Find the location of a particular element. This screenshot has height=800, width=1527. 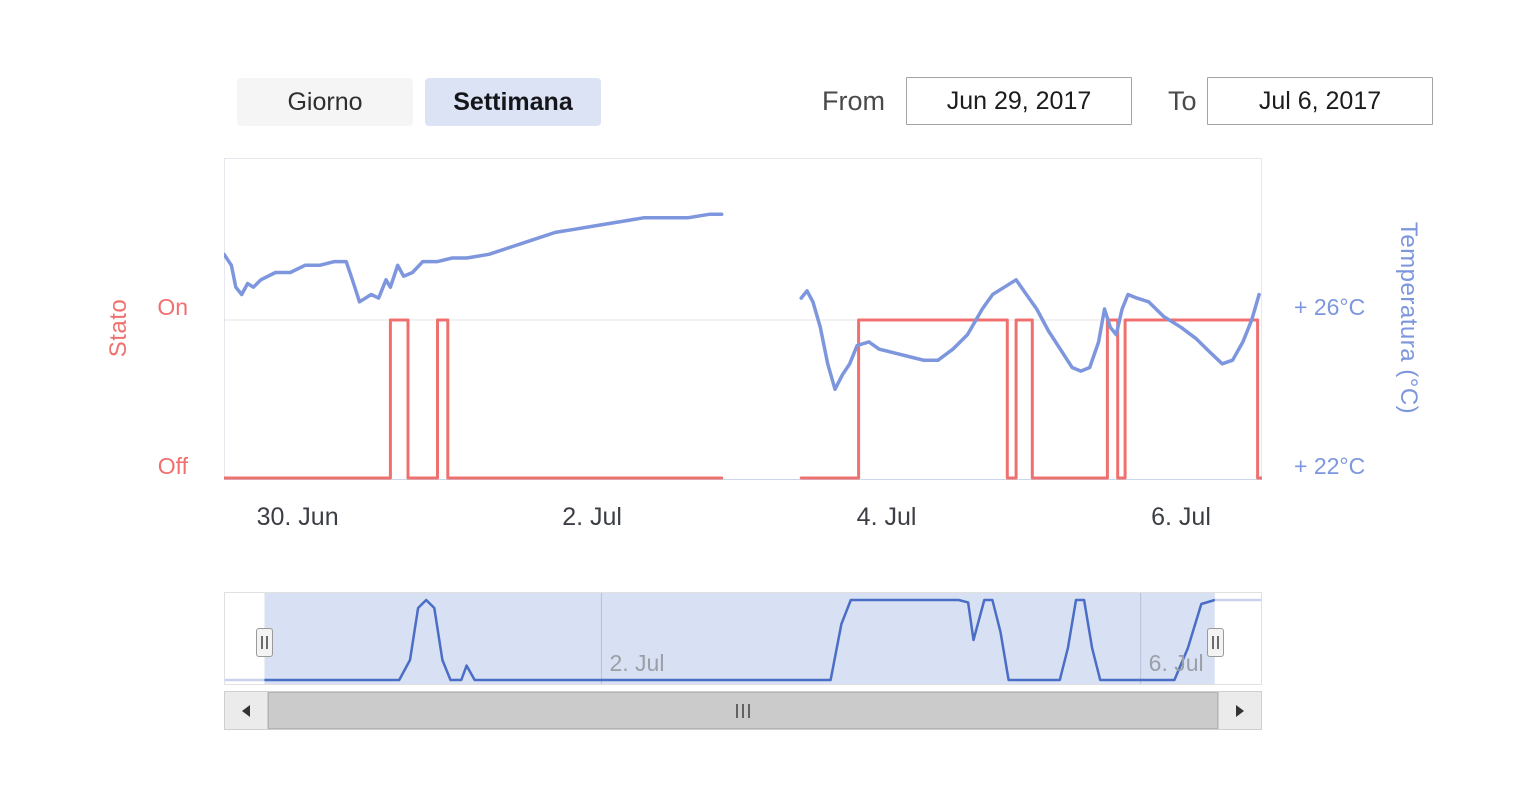

to-label: To is located at coordinates (1182, 101).